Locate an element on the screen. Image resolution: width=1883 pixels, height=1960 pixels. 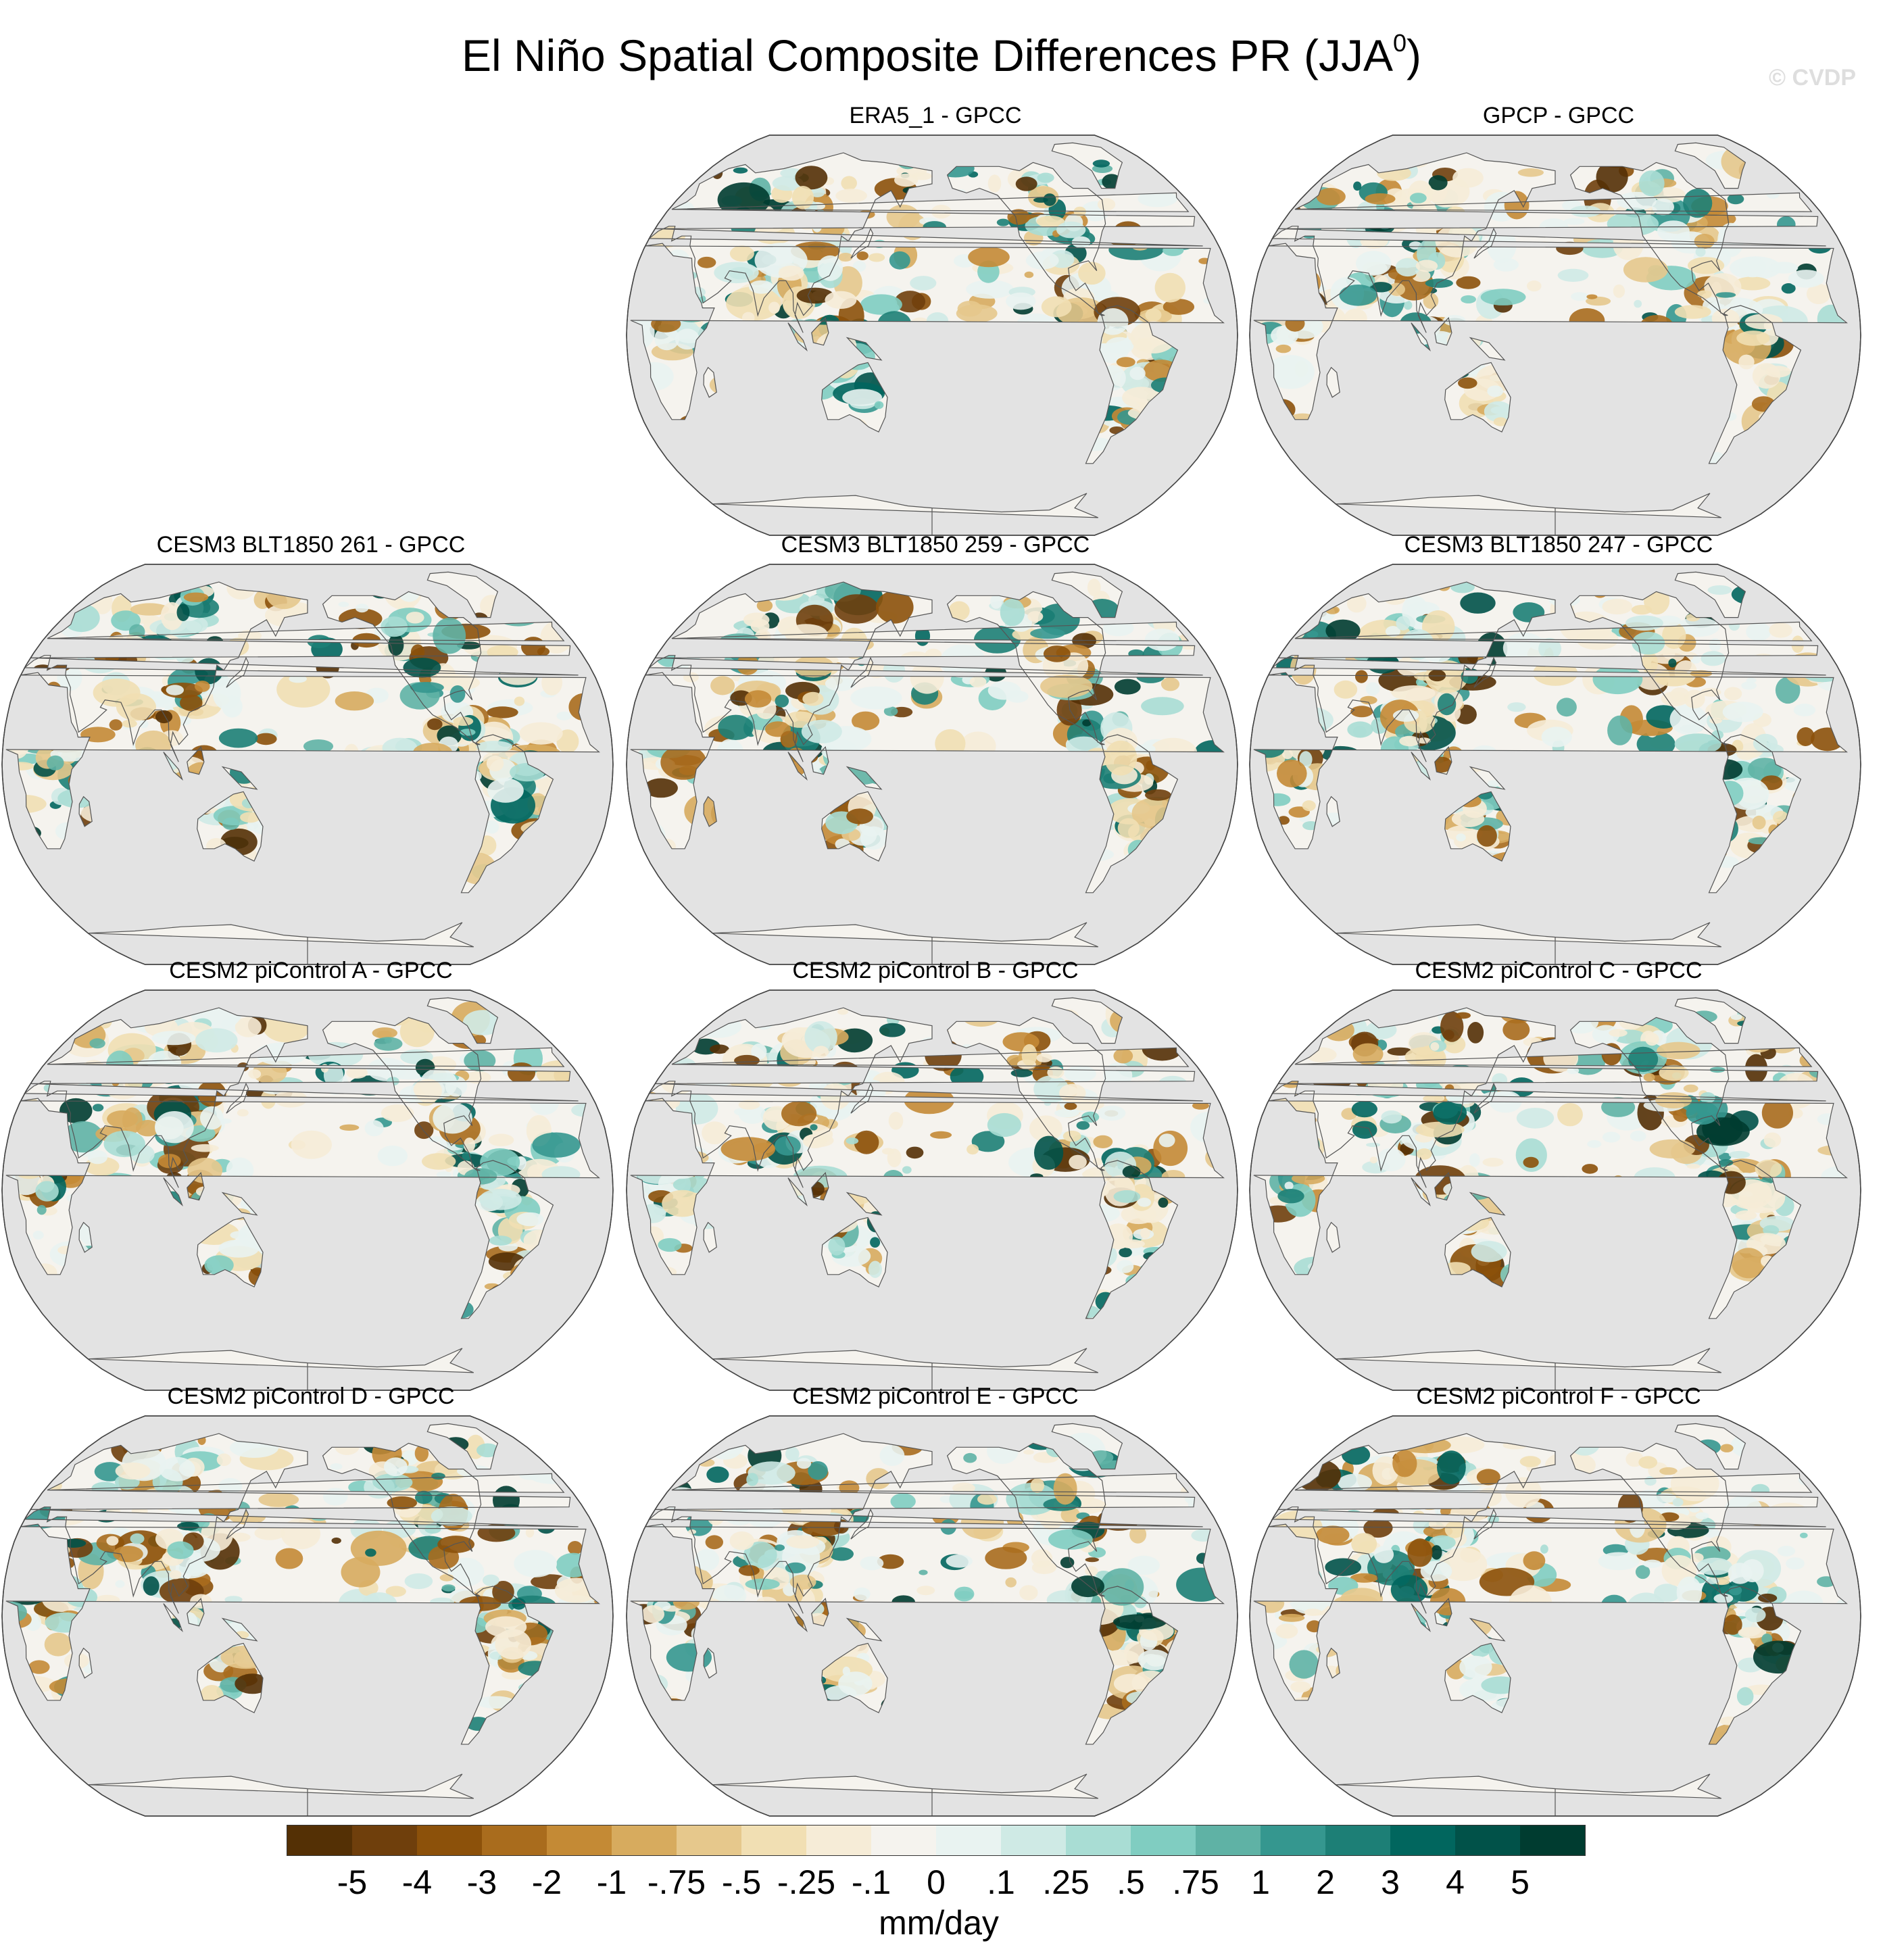
map-panel: GPCP - GPCC is located at coordinates (1558, 318).